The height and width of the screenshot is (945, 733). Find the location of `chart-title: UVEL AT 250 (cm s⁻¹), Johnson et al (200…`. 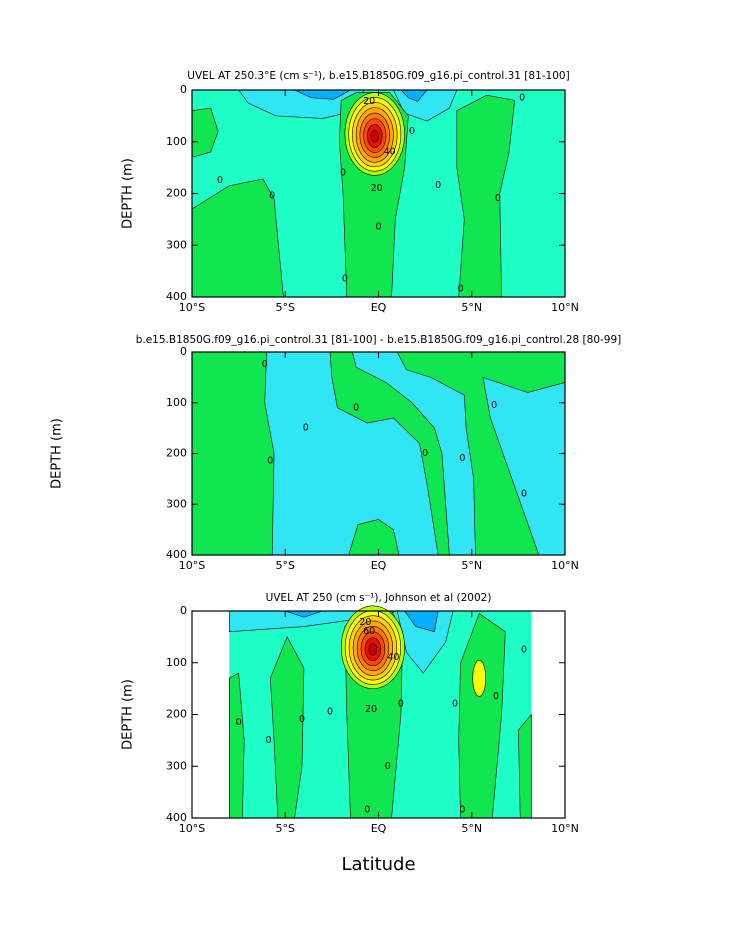

chart-title: UVEL AT 250 (cm s⁻¹), Johnson et al (200… is located at coordinates (379, 598).